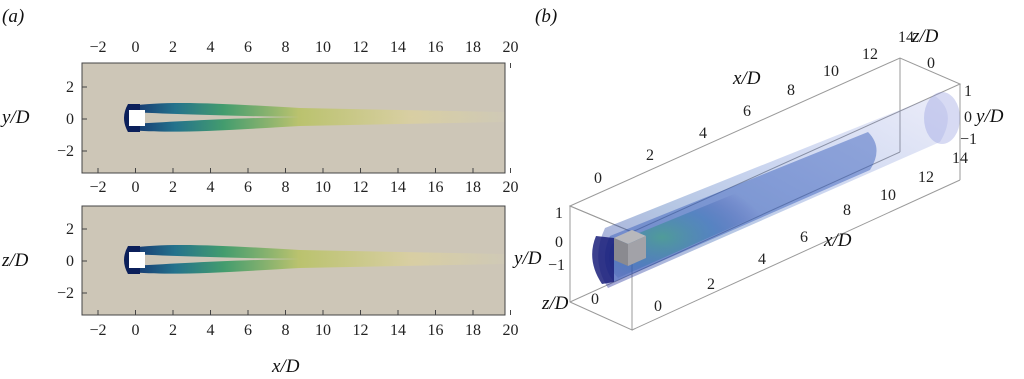  Describe the element at coordinates (15, 260) in the screenshot. I see `plot-bottom-ylabel: z/D` at that location.